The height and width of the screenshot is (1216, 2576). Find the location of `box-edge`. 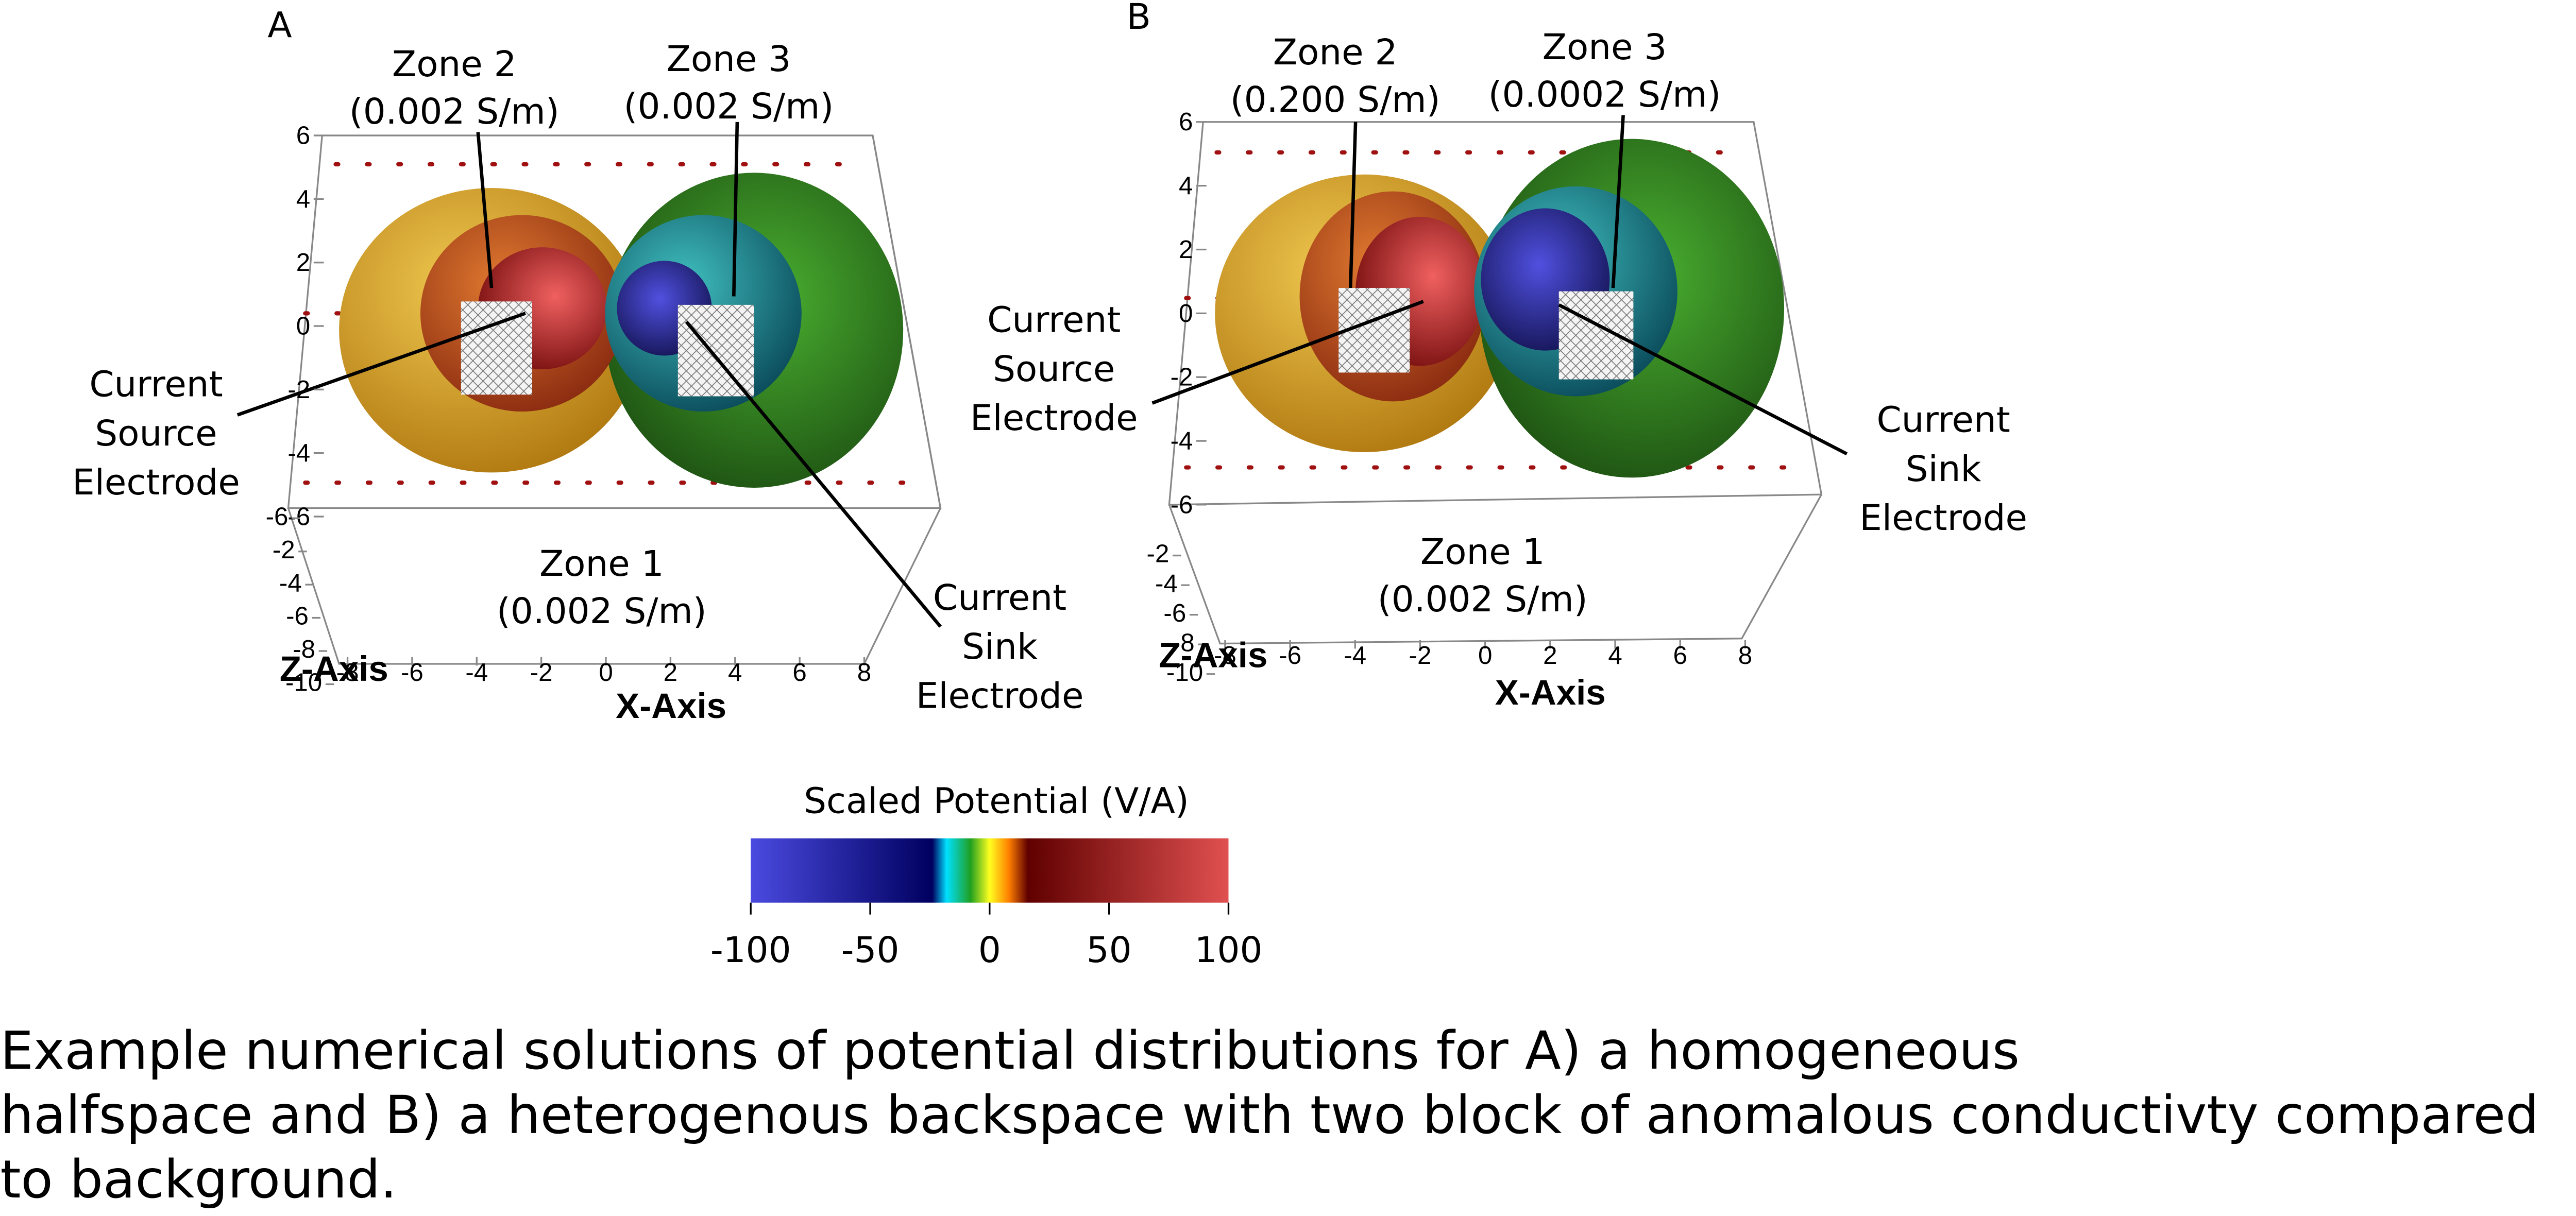

box-edge is located at coordinates (907, 321).